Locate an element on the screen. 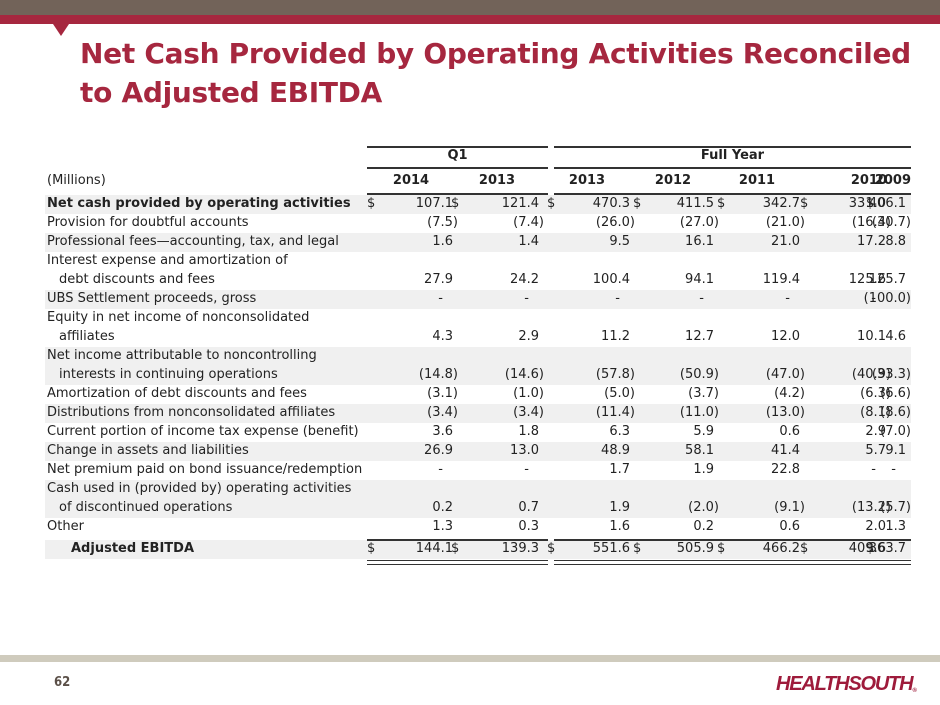 The height and width of the screenshot is (705, 940). fy-group-top-rule is located at coordinates (732, 147).